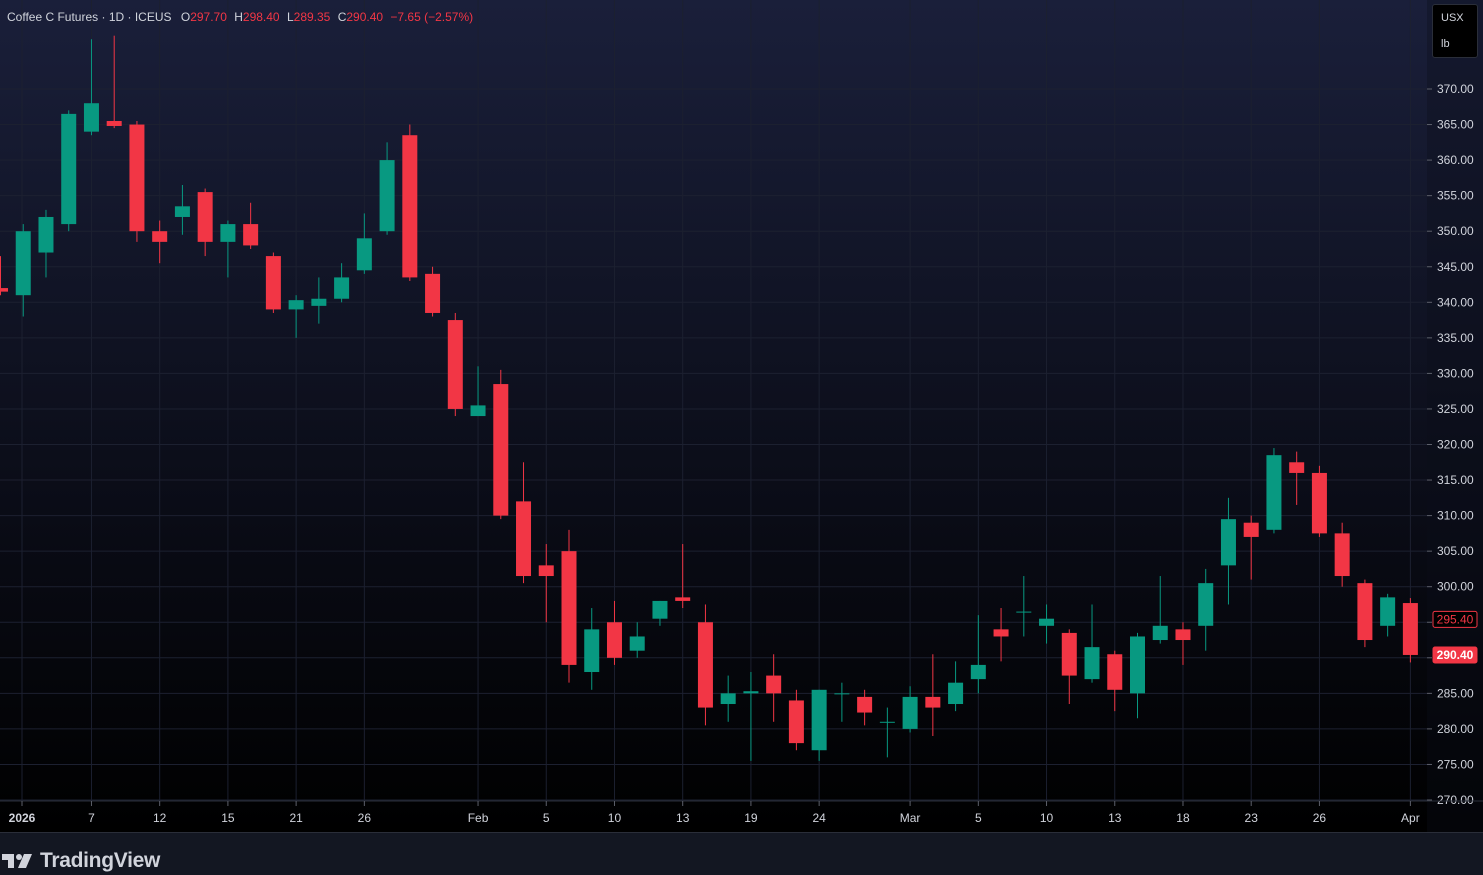 Image resolution: width=1483 pixels, height=875 pixels. What do you see at coordinates (238, 17) in the screenshot?
I see `high-label: H` at bounding box center [238, 17].